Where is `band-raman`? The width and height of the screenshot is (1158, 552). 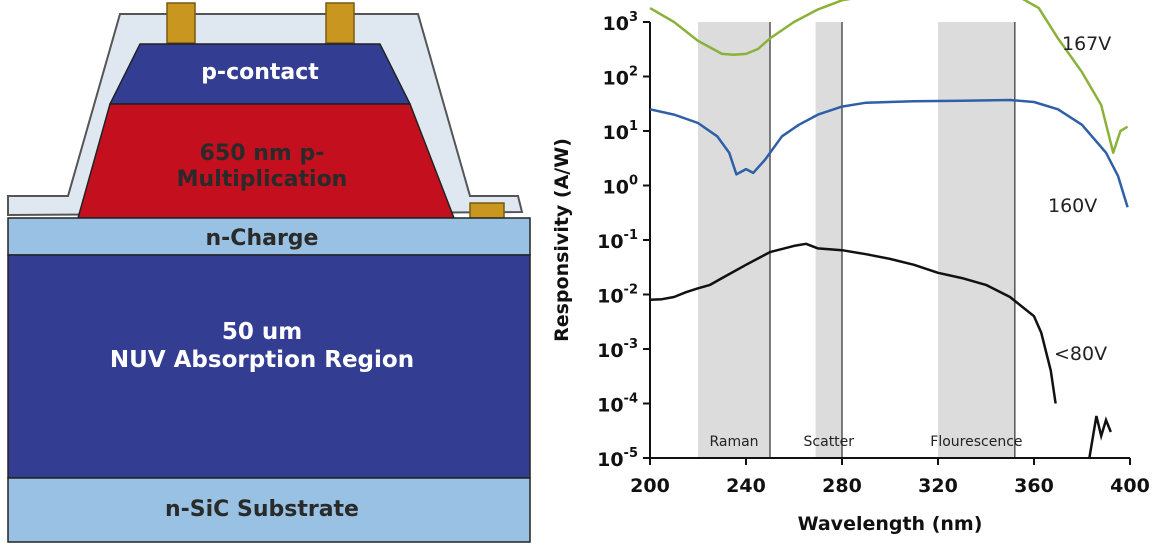
band-raman is located at coordinates (734, 240).